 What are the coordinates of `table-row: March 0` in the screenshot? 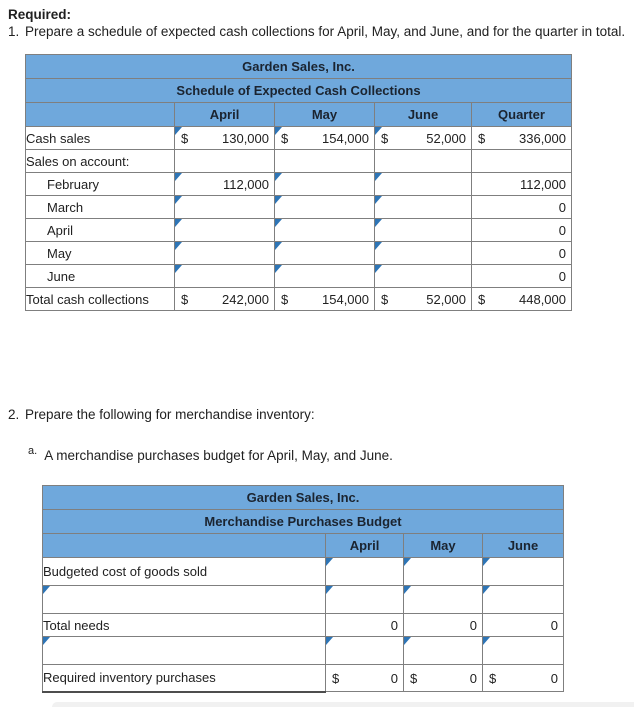 It's located at (298, 207).